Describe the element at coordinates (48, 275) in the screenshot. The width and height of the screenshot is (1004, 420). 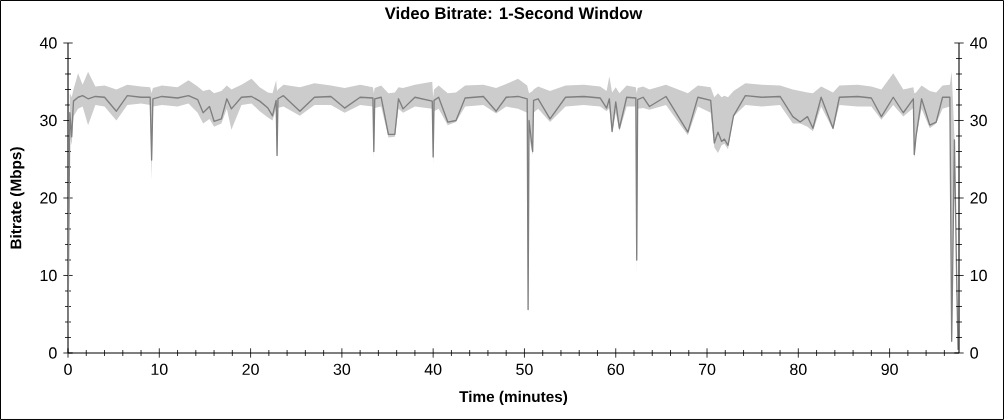
I see `y-tick-label: 10` at that location.